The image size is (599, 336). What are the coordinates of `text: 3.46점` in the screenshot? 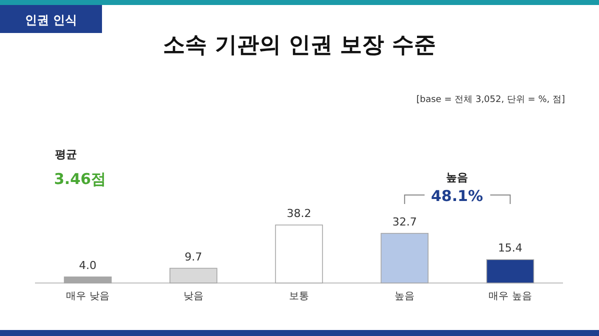 It's located at (80, 179).